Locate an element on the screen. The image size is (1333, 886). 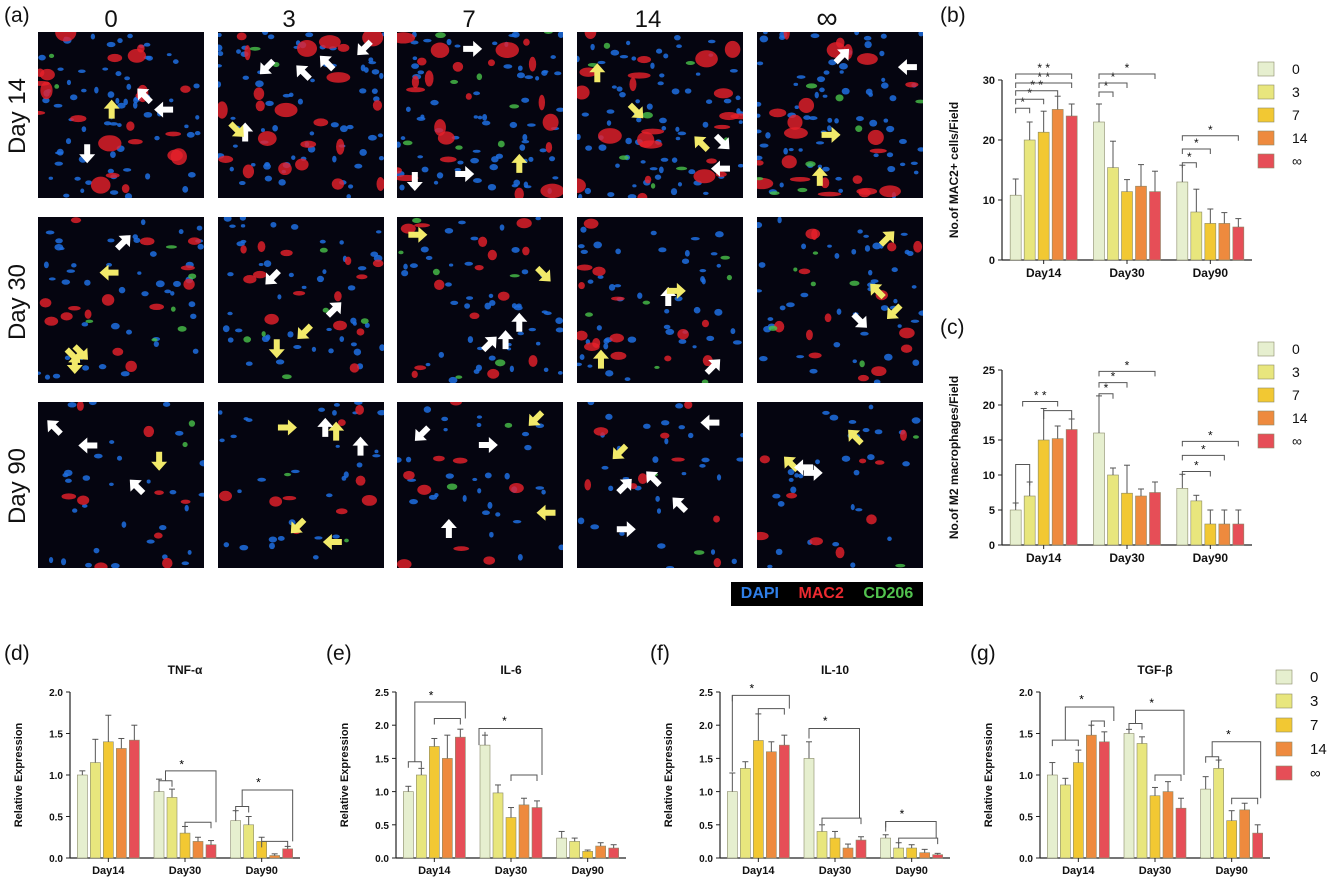
y-tick-label: 0.5 is located at coordinates (1026, 818).